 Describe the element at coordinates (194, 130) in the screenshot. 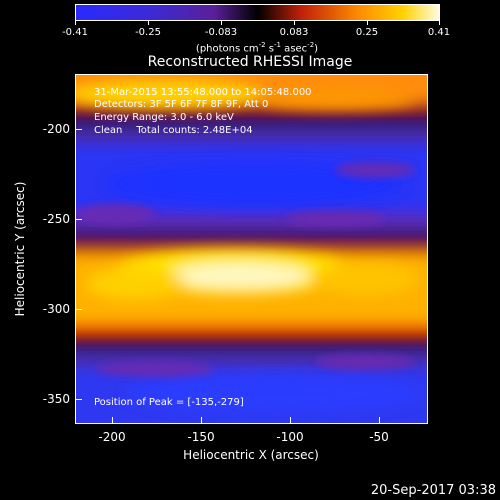

I see `total-counts-label: Total counts: 2.48E+04` at that location.